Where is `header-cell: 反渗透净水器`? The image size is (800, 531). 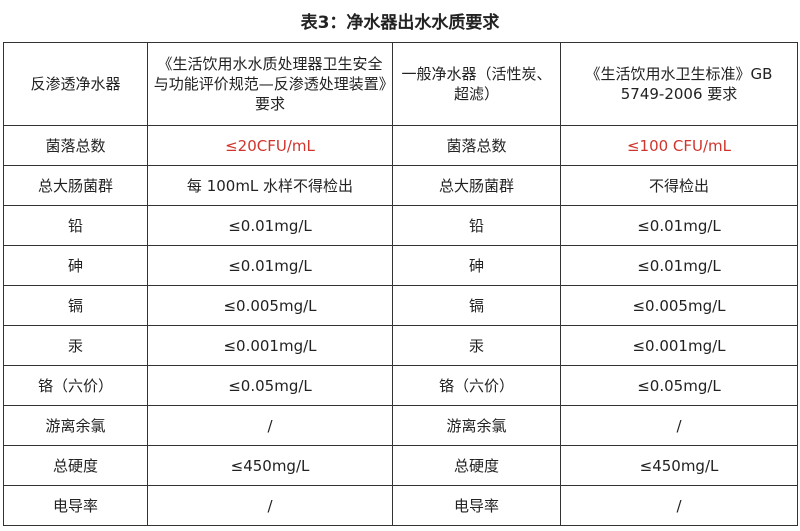
header-cell: 反渗透净水器 is located at coordinates (75, 84).